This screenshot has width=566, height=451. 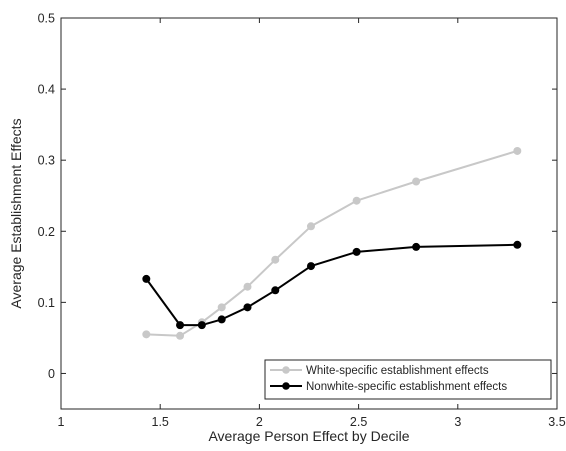 What do you see at coordinates (259, 422) in the screenshot?
I see `x-tick-label: 2` at bounding box center [259, 422].